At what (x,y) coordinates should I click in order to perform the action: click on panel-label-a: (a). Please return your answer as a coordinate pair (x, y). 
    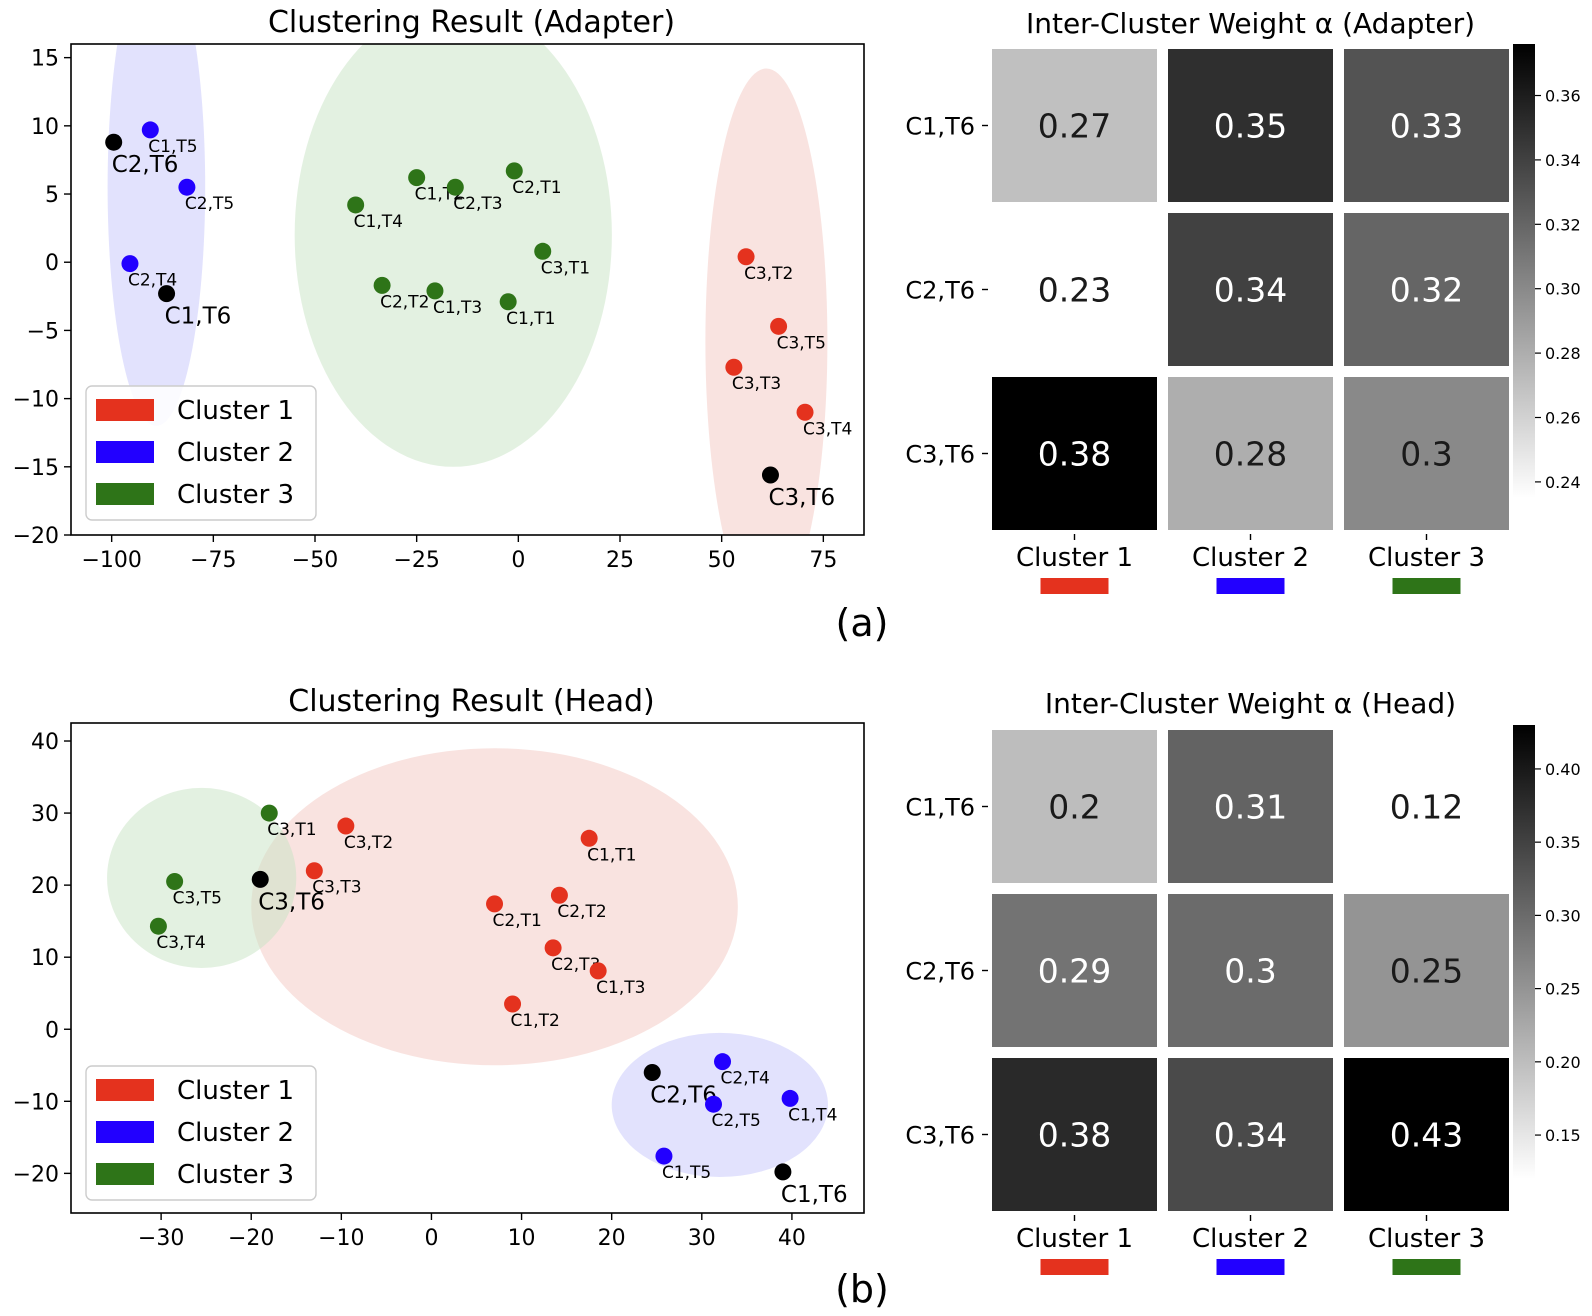
    Looking at the image, I should click on (862, 623).